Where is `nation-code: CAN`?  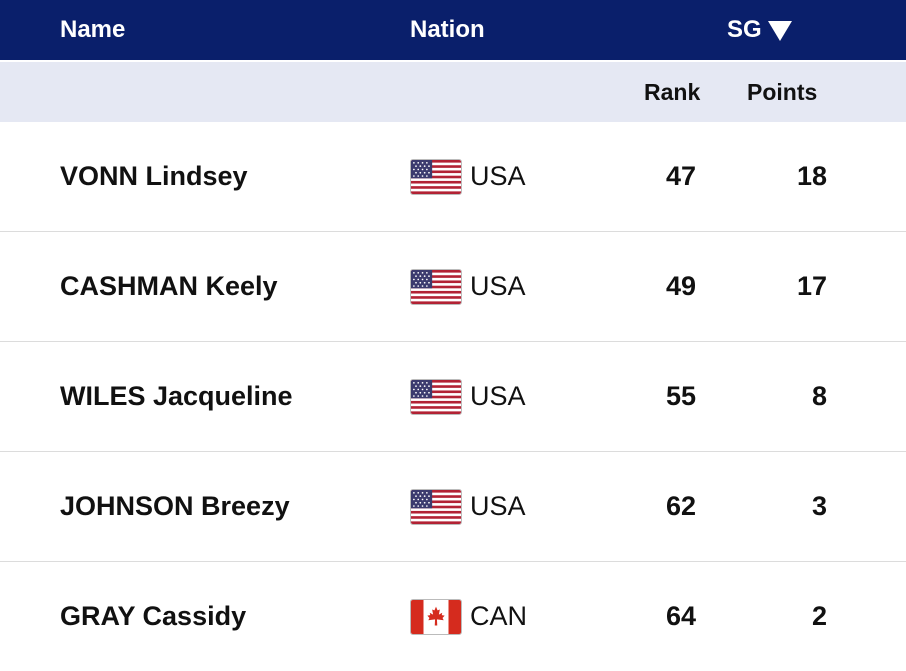 nation-code: CAN is located at coordinates (499, 616).